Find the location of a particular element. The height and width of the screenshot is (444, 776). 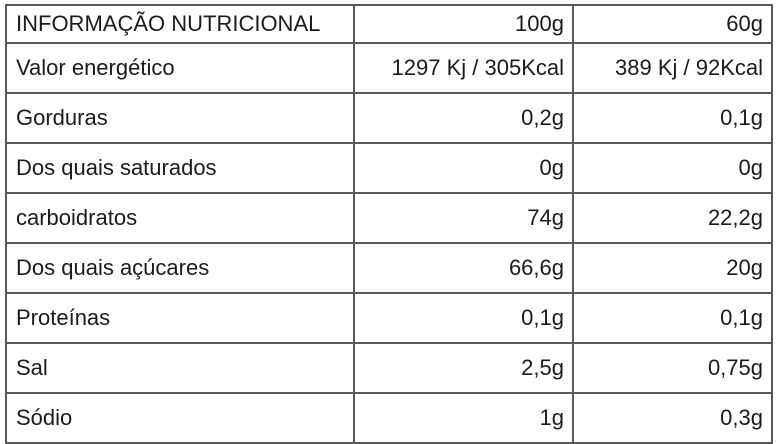

row-value-60g: 0,75g is located at coordinates (672, 368).